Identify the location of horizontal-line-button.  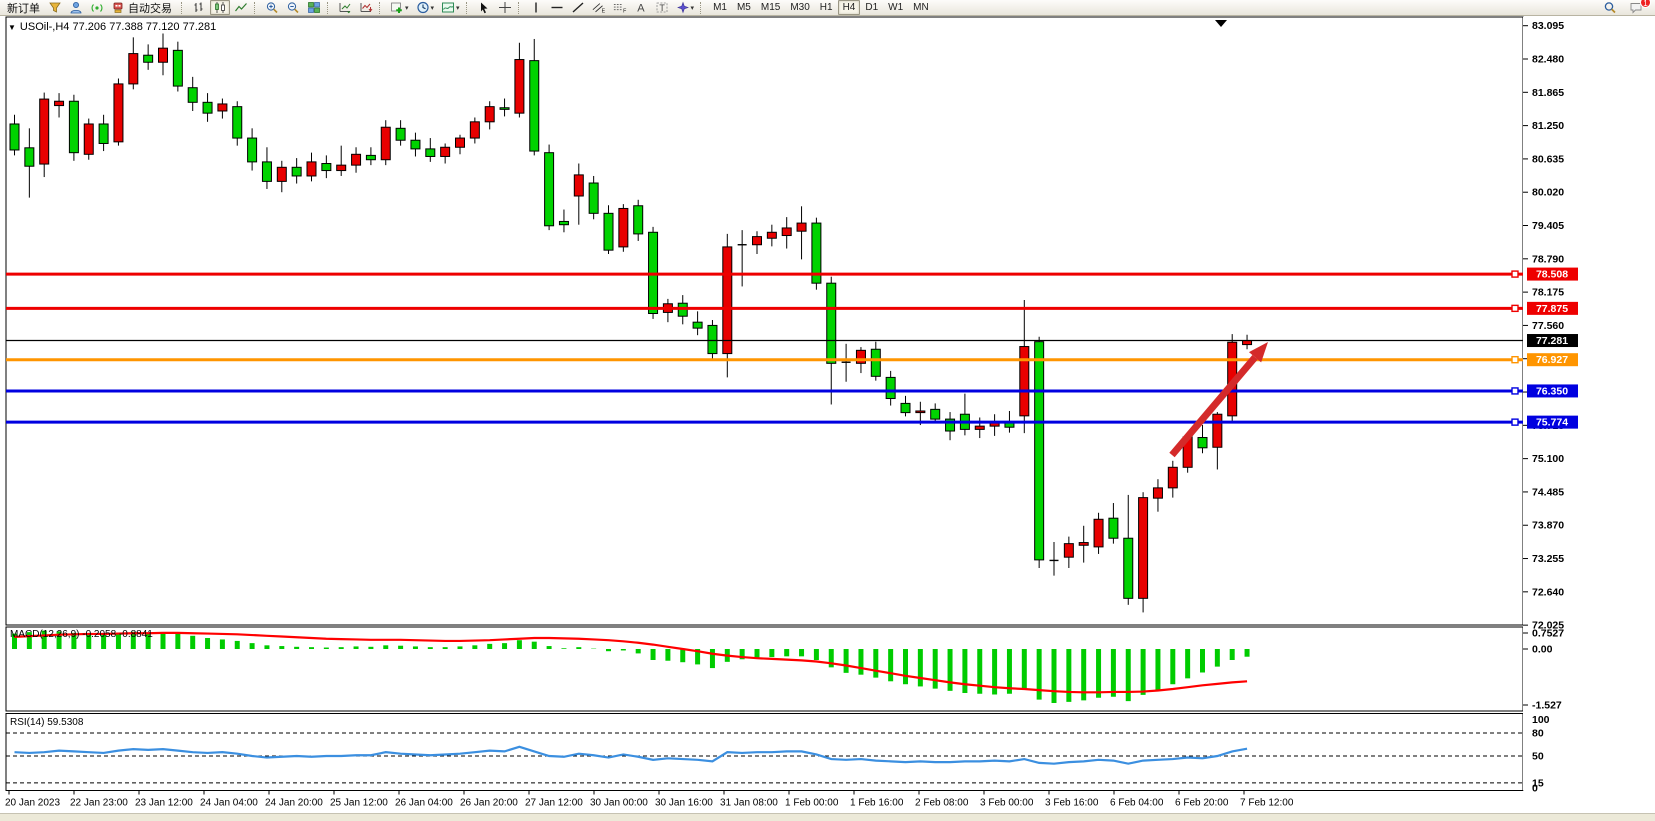
(557, 7).